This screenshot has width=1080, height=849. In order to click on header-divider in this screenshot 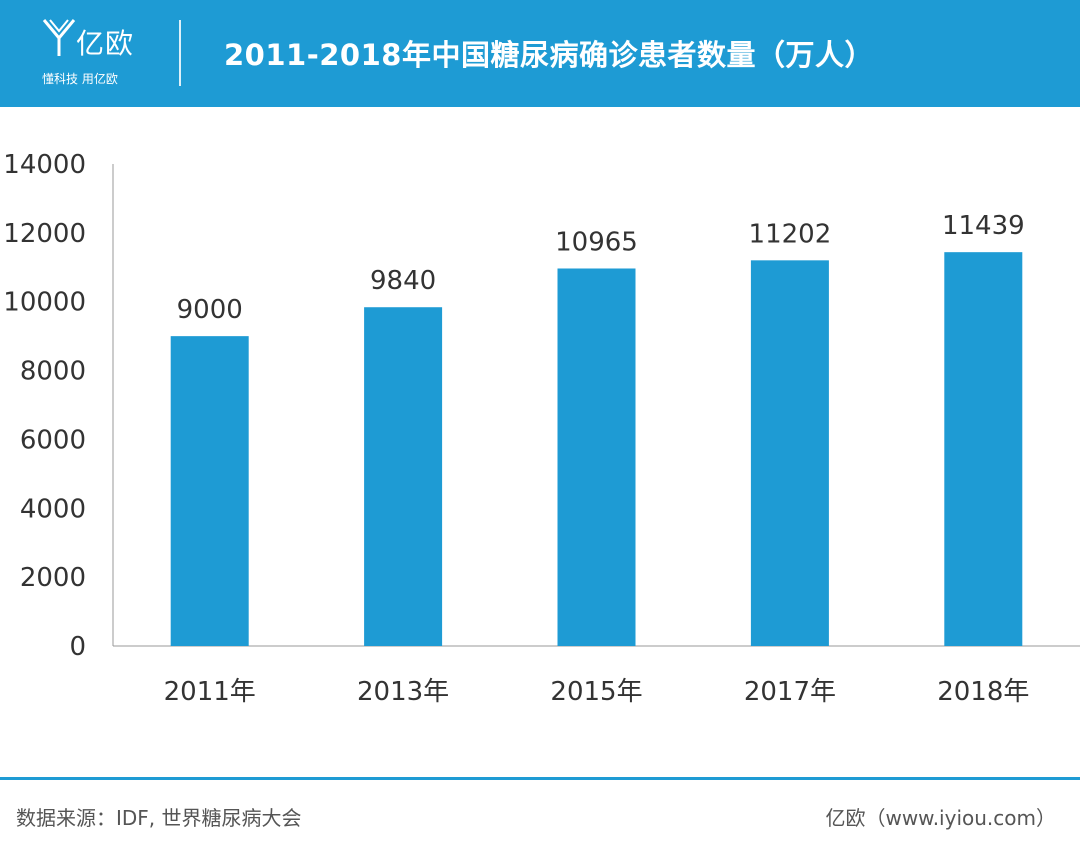, I will do `click(180, 53)`.